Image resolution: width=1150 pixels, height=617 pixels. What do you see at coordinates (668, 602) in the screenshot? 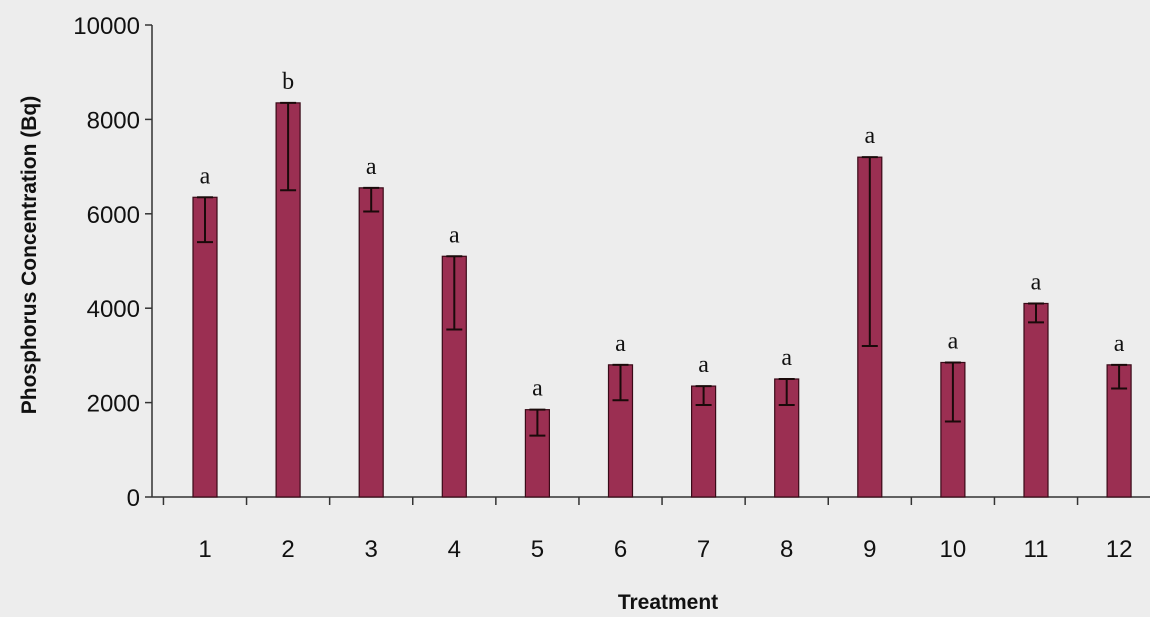
I see `x-axis-title: Treatment` at bounding box center [668, 602].